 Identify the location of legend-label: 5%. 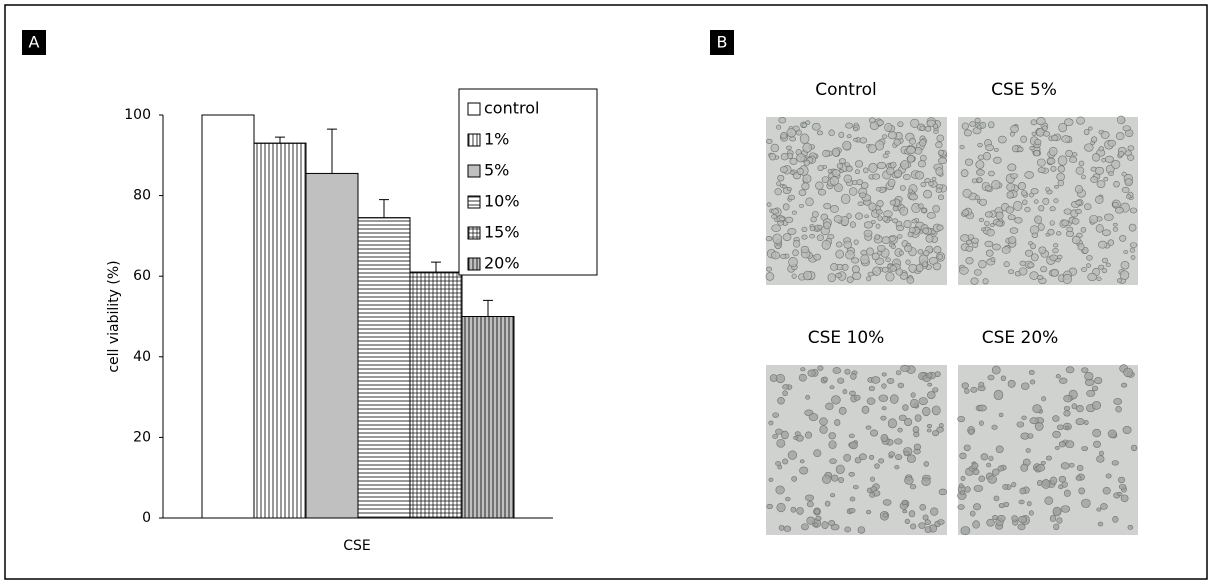
(496, 170).